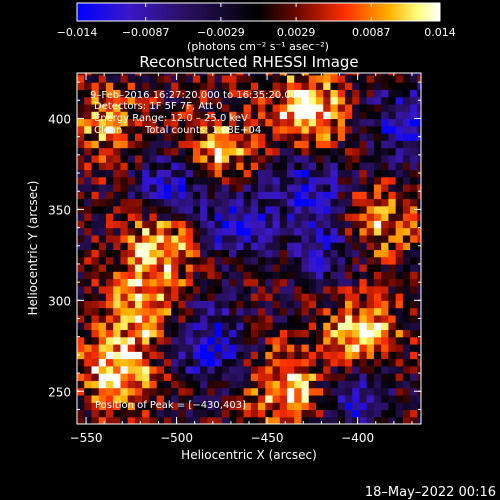 The width and height of the screenshot is (500, 500). I want to click on colorbar-tick-label: −0.0087, so click(146, 32).